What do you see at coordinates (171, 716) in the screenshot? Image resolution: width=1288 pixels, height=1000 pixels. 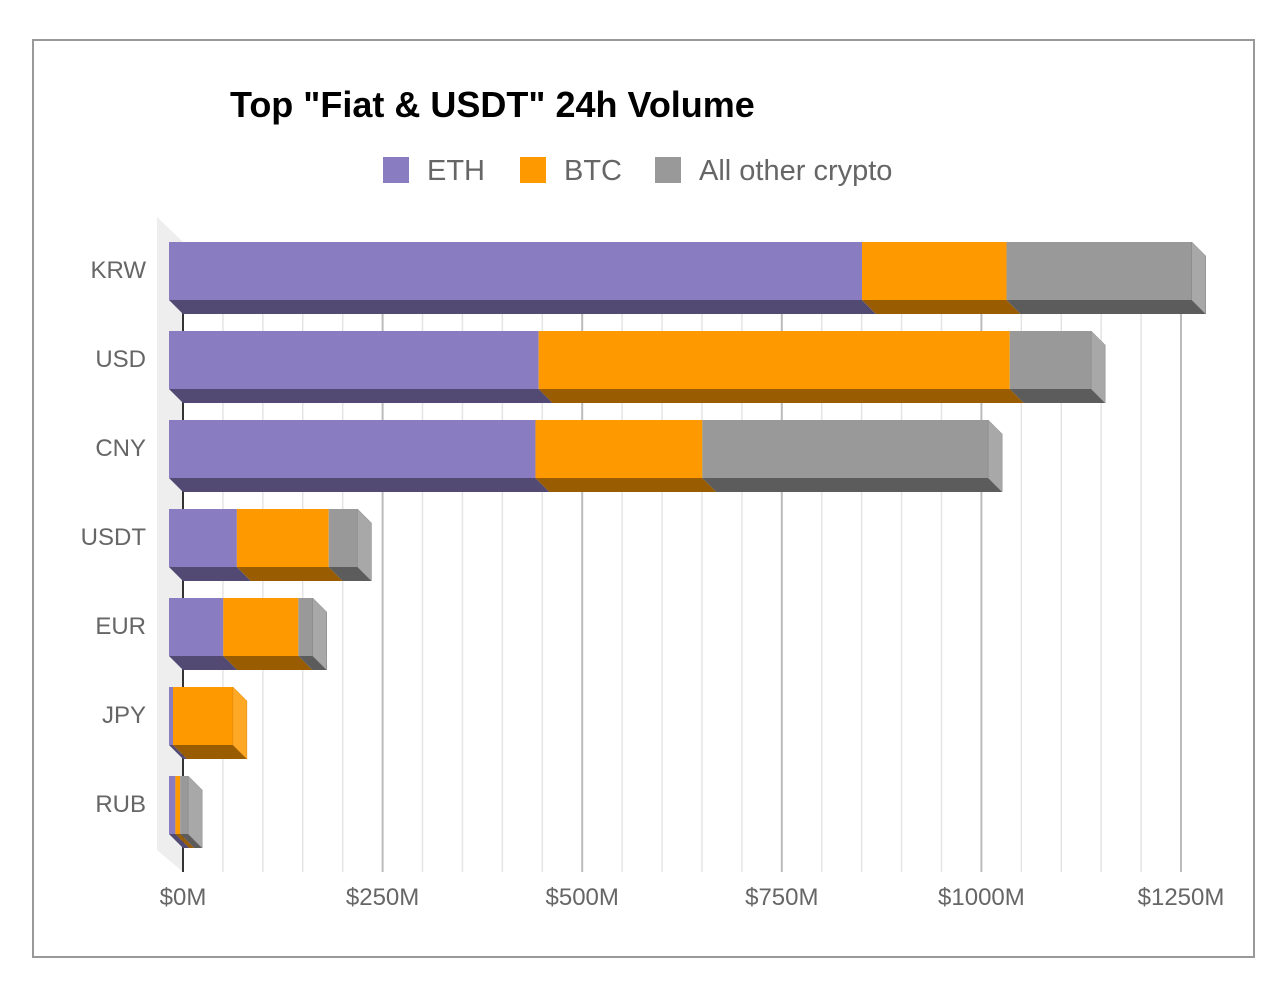 I see `bar-jpy-eth` at bounding box center [171, 716].